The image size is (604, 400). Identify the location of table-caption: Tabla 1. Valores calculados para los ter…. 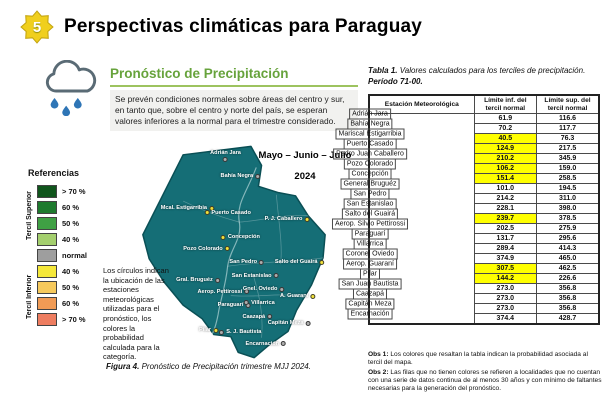
(484, 77).